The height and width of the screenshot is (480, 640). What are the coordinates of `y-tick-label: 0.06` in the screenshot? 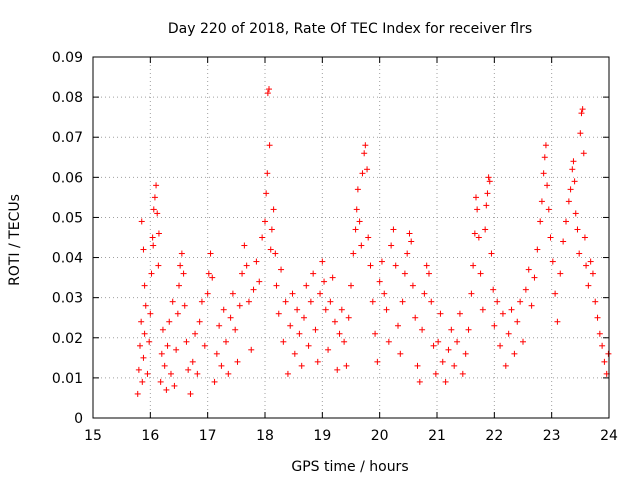 It's located at (67, 178).